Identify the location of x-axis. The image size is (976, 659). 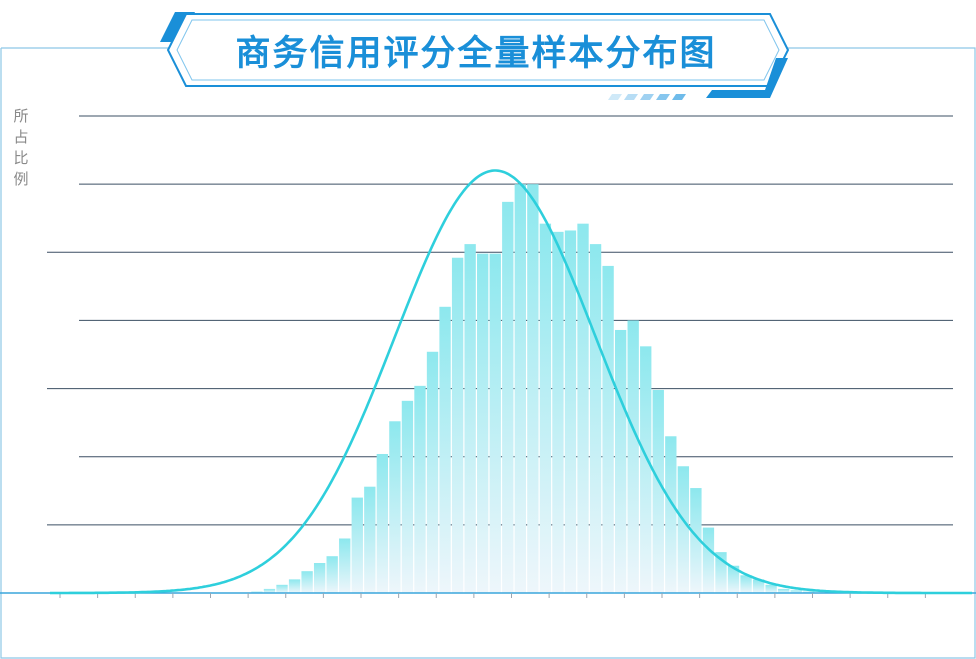
(488, 595).